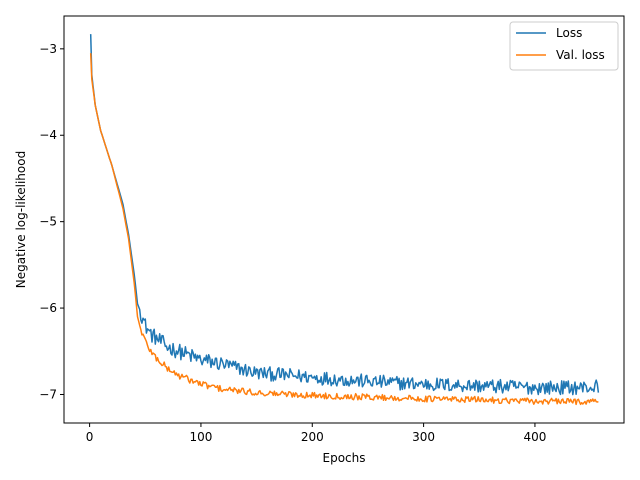 Image resolution: width=640 pixels, height=480 pixels. Describe the element at coordinates (200, 437) in the screenshot. I see `x-tick-label: 100` at that location.